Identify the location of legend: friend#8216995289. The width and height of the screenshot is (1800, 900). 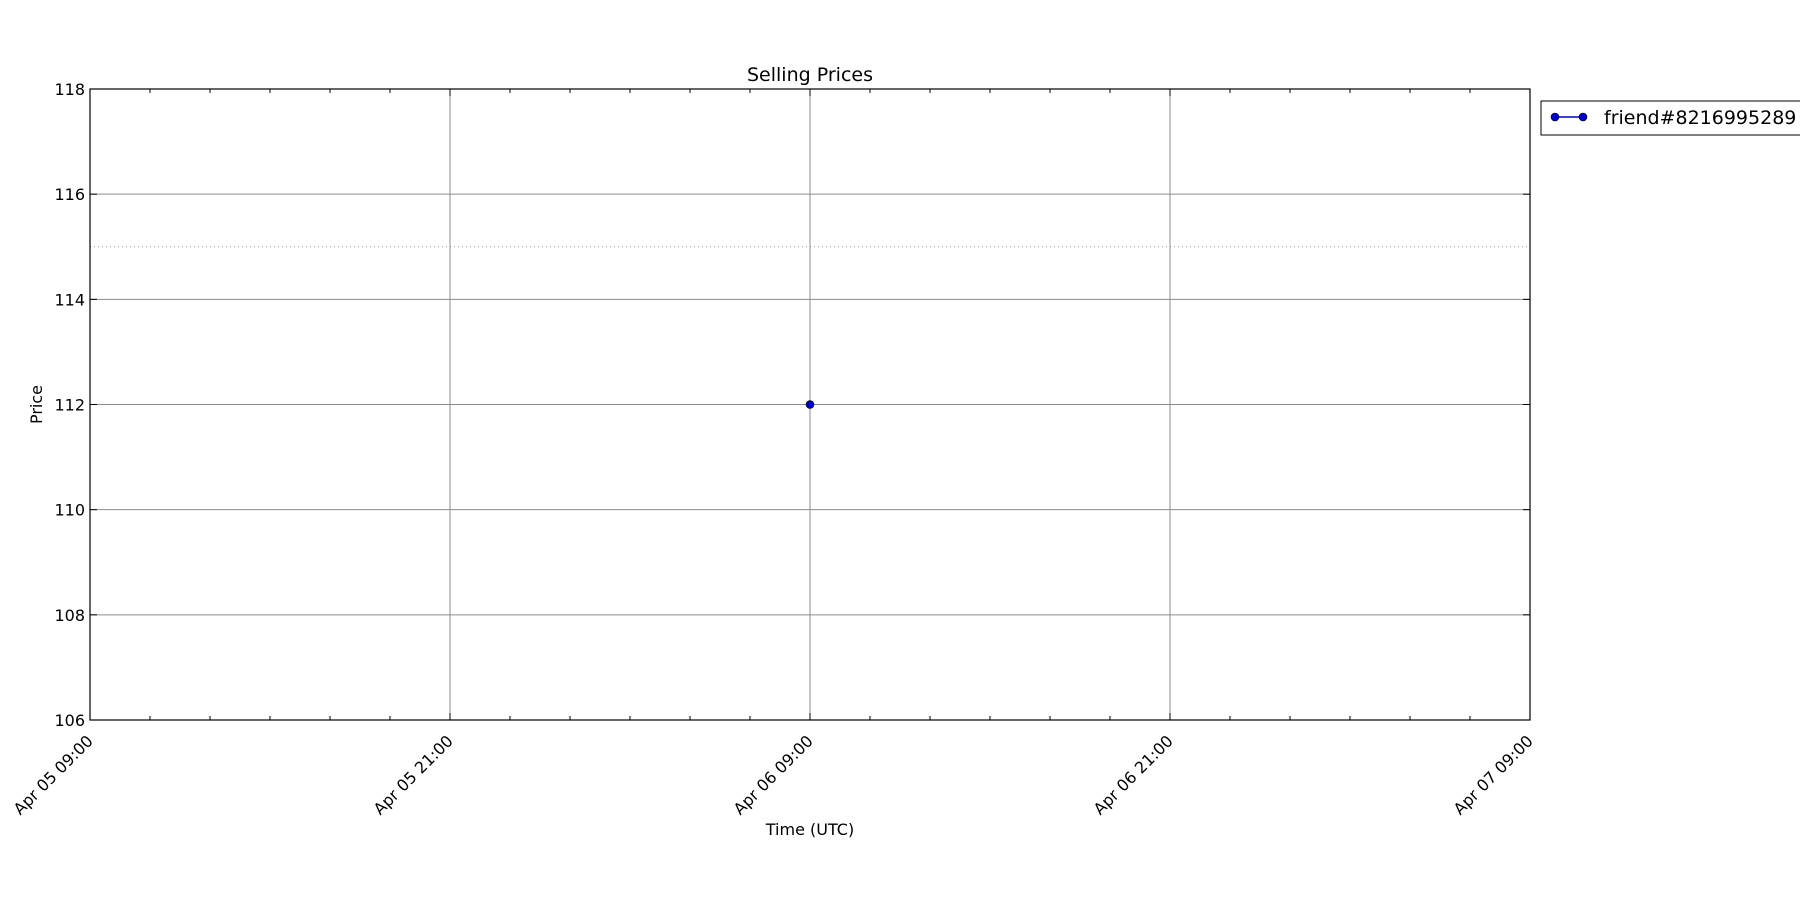
(1670, 118).